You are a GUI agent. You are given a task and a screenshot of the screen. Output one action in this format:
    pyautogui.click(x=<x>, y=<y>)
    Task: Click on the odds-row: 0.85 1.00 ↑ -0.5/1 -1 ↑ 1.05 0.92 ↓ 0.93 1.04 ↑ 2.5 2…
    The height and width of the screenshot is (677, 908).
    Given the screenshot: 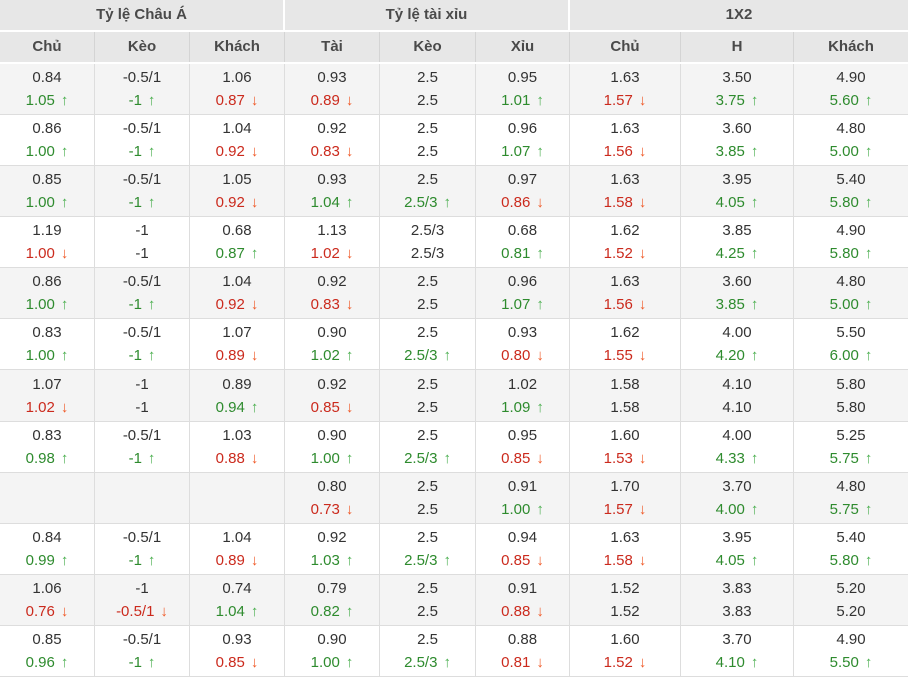 What is the action you would take?
    pyautogui.click(x=454, y=192)
    